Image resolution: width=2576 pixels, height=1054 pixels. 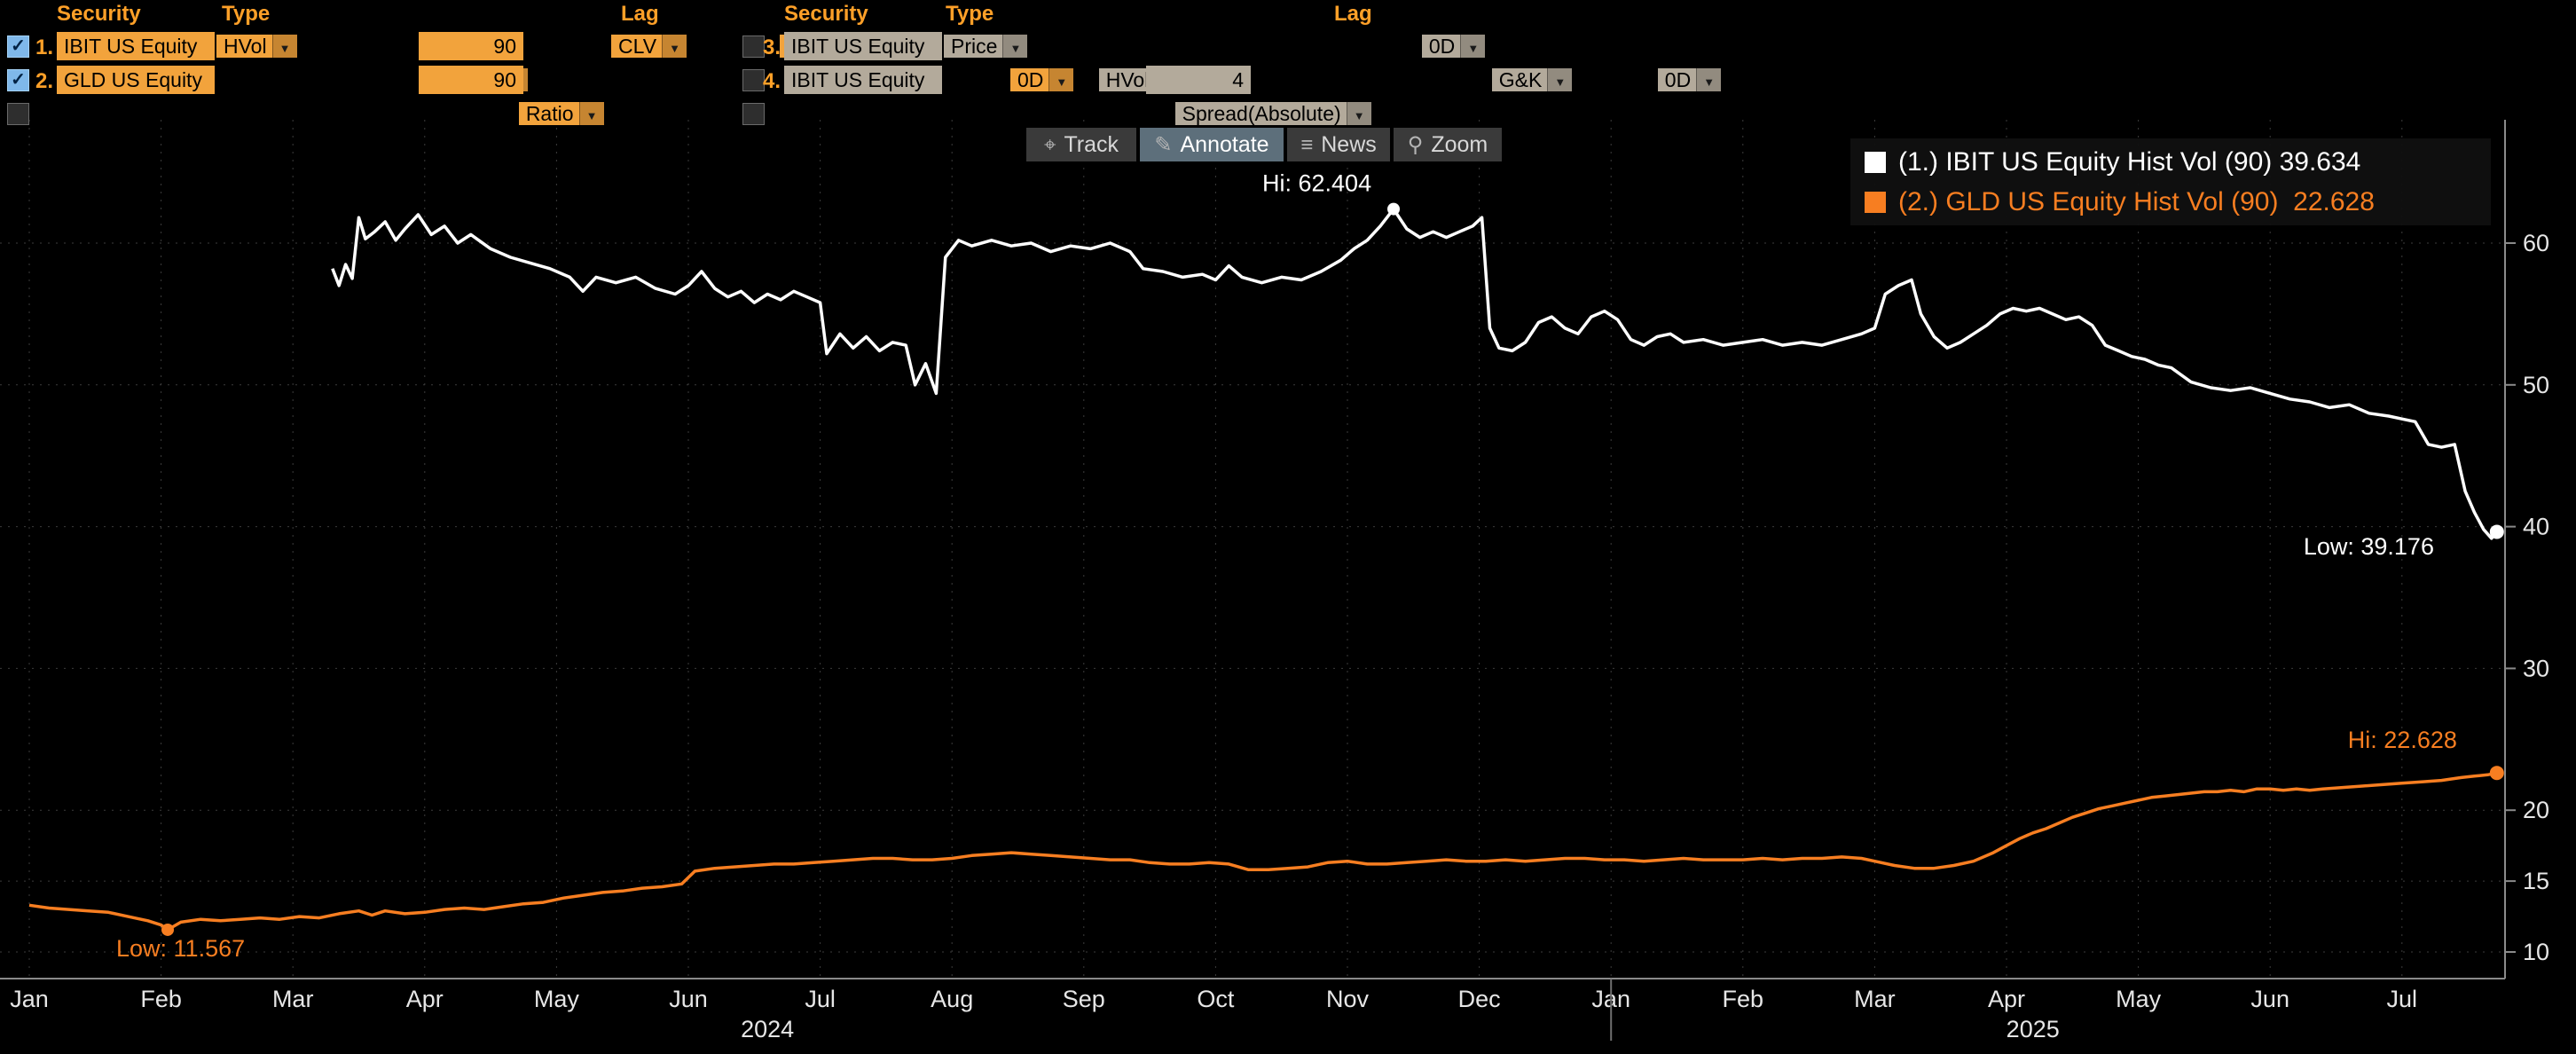 I want to click on row4-calc-dropdown: G&K, so click(x=1532, y=79).